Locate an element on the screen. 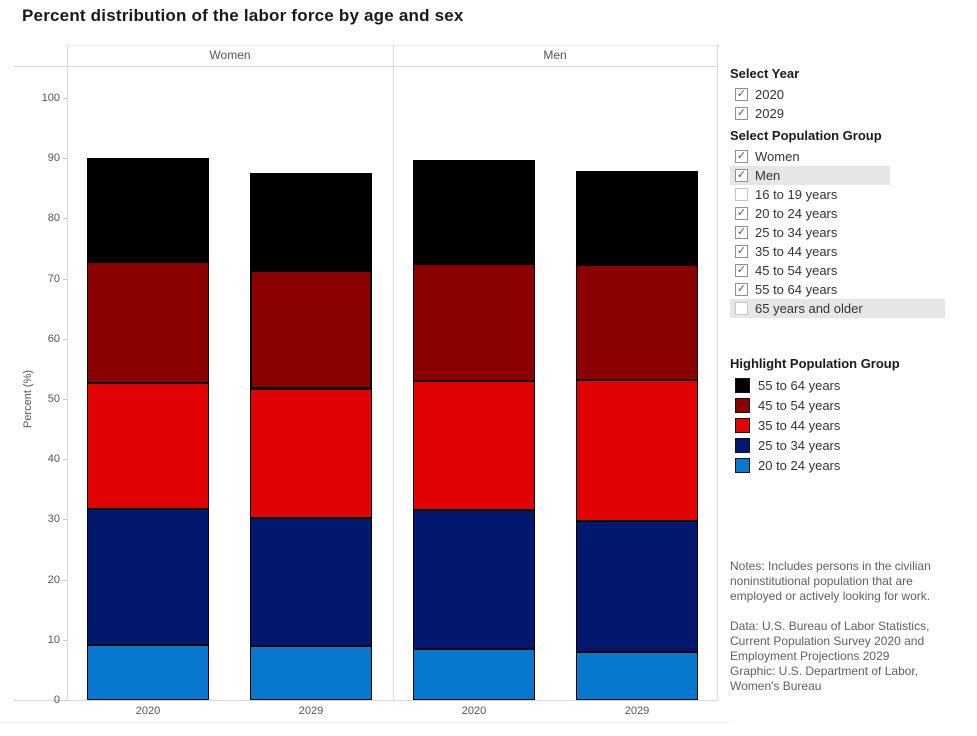  legend-item-35-to-44-years: 35 to 44 years is located at coordinates (853, 425).